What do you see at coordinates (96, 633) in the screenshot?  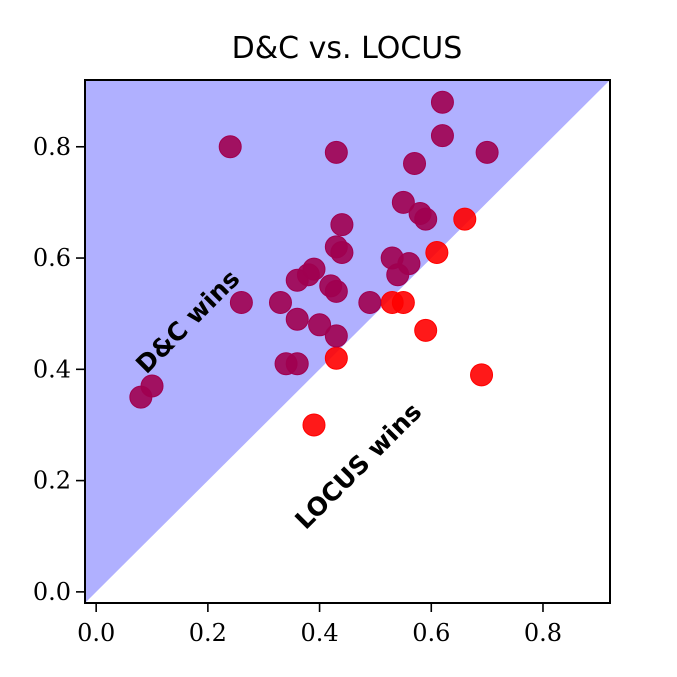 I see `x-tick-label: 0.0` at bounding box center [96, 633].